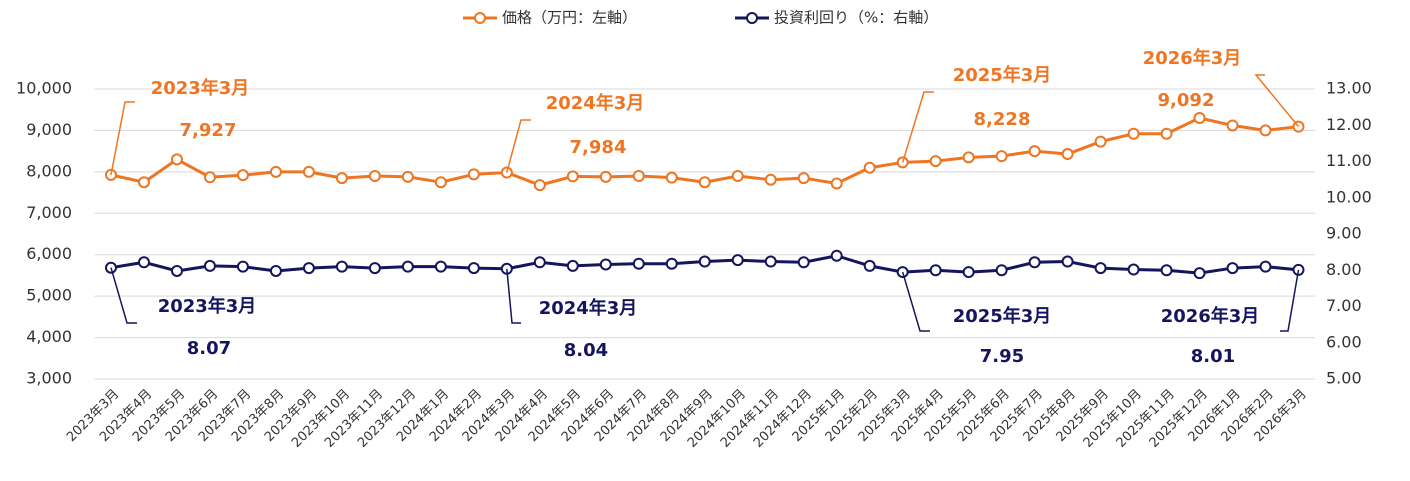  Describe the element at coordinates (49, 336) in the screenshot. I see `y-tick-label: 4,000` at that location.